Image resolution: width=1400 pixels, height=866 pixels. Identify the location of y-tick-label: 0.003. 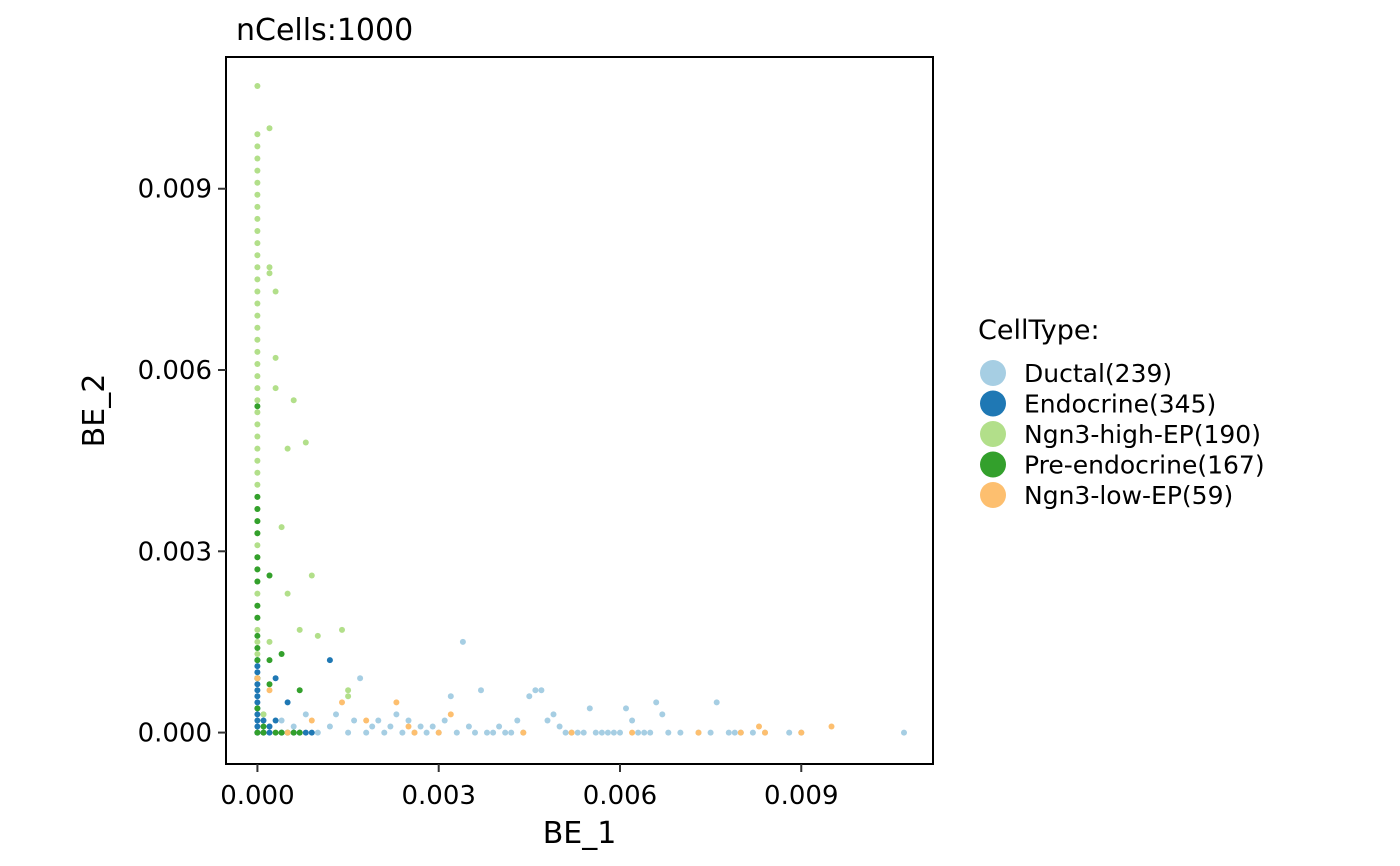
(175, 552).